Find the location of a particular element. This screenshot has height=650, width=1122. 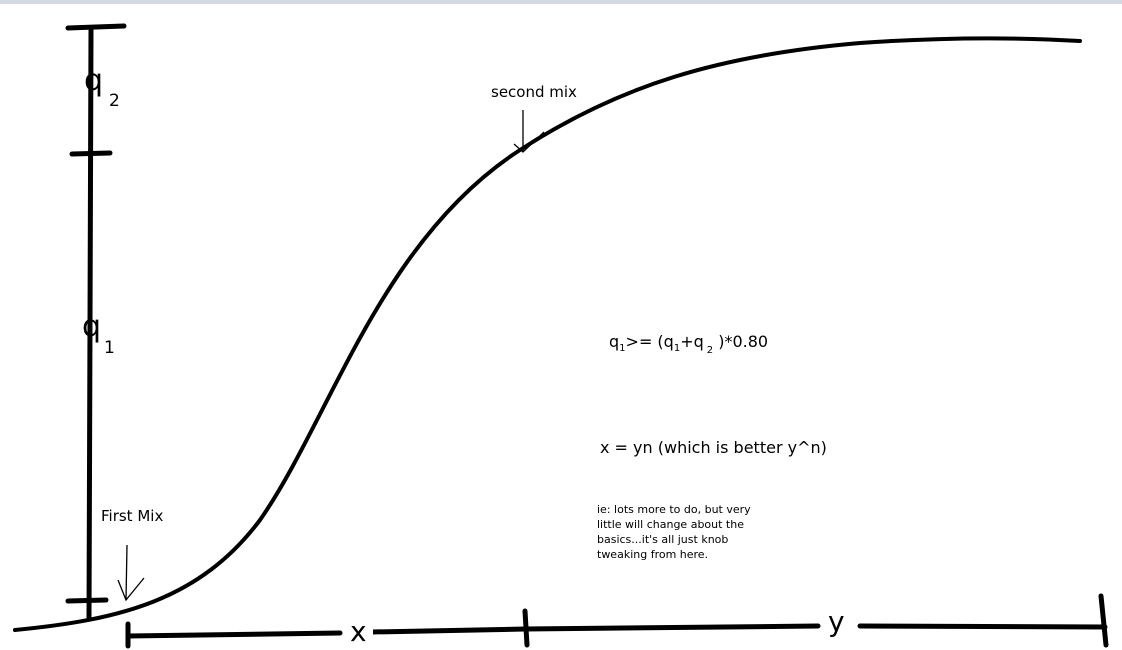

horizontal-axis-x-right is located at coordinates (448, 630).